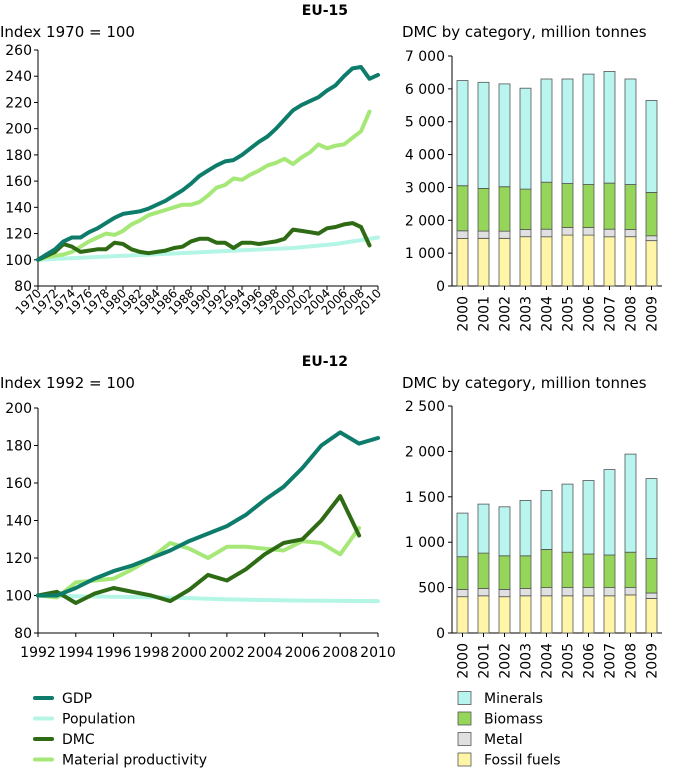  What do you see at coordinates (630, 570) in the screenshot?
I see `bar-biomass-2008` at bounding box center [630, 570].